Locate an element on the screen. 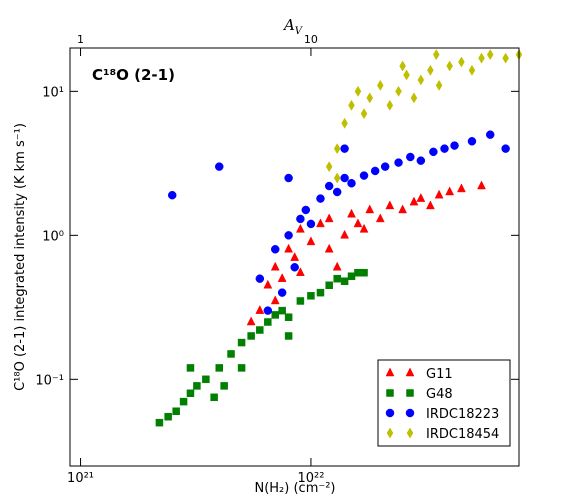  top-axis-label-main: A is located at coordinates (288, 25).